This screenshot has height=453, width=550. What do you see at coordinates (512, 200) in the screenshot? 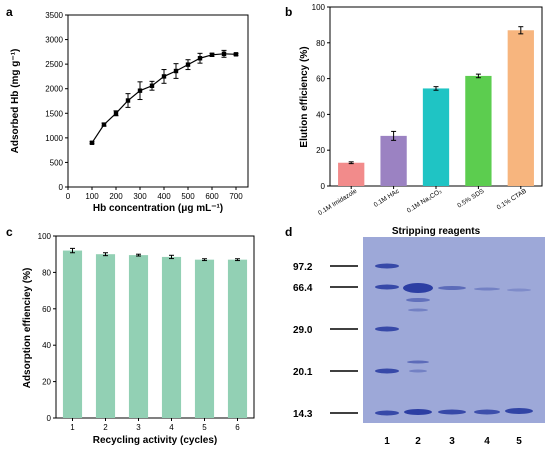
I see `x-tick-label: 0.1% CTAB` at bounding box center [512, 200].